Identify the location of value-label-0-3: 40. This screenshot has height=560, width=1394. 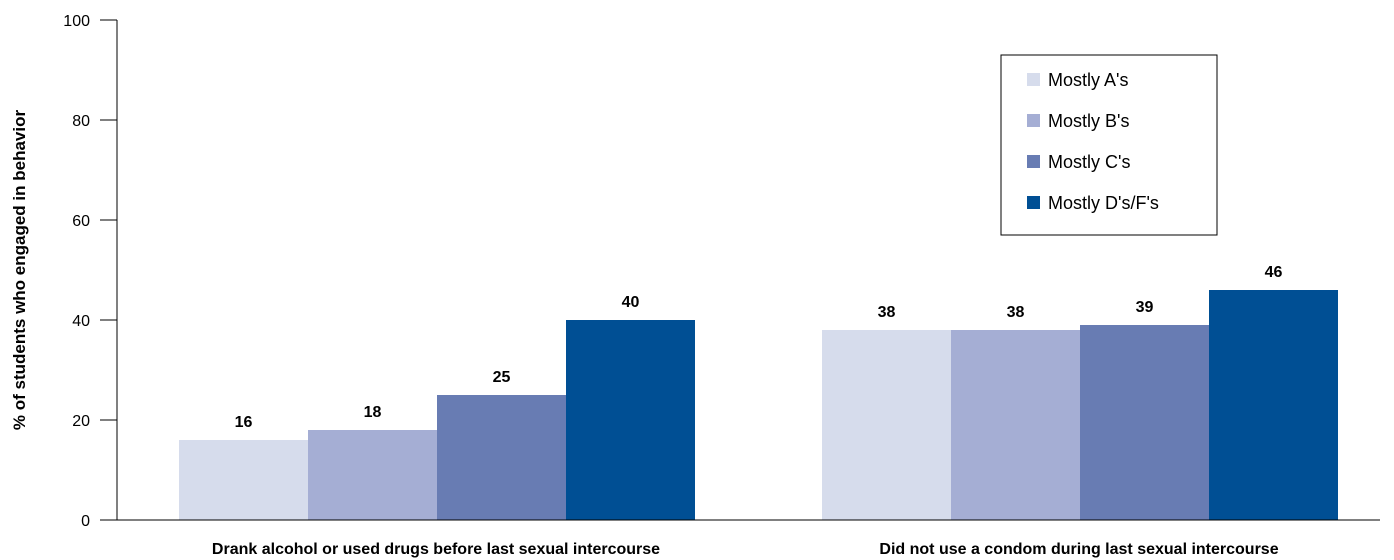
(631, 302).